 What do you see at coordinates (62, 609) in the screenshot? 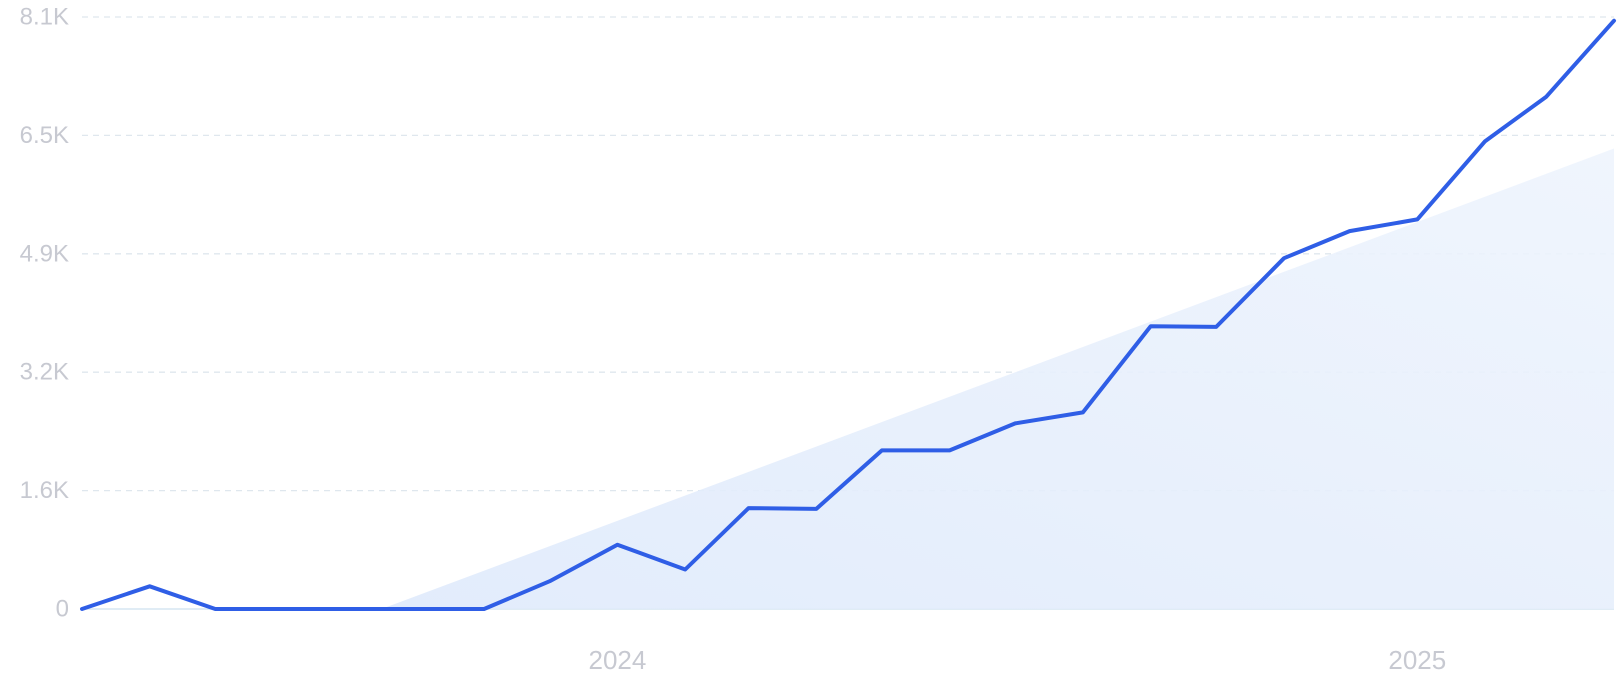
I see `y-tick-label: 0` at bounding box center [62, 609].